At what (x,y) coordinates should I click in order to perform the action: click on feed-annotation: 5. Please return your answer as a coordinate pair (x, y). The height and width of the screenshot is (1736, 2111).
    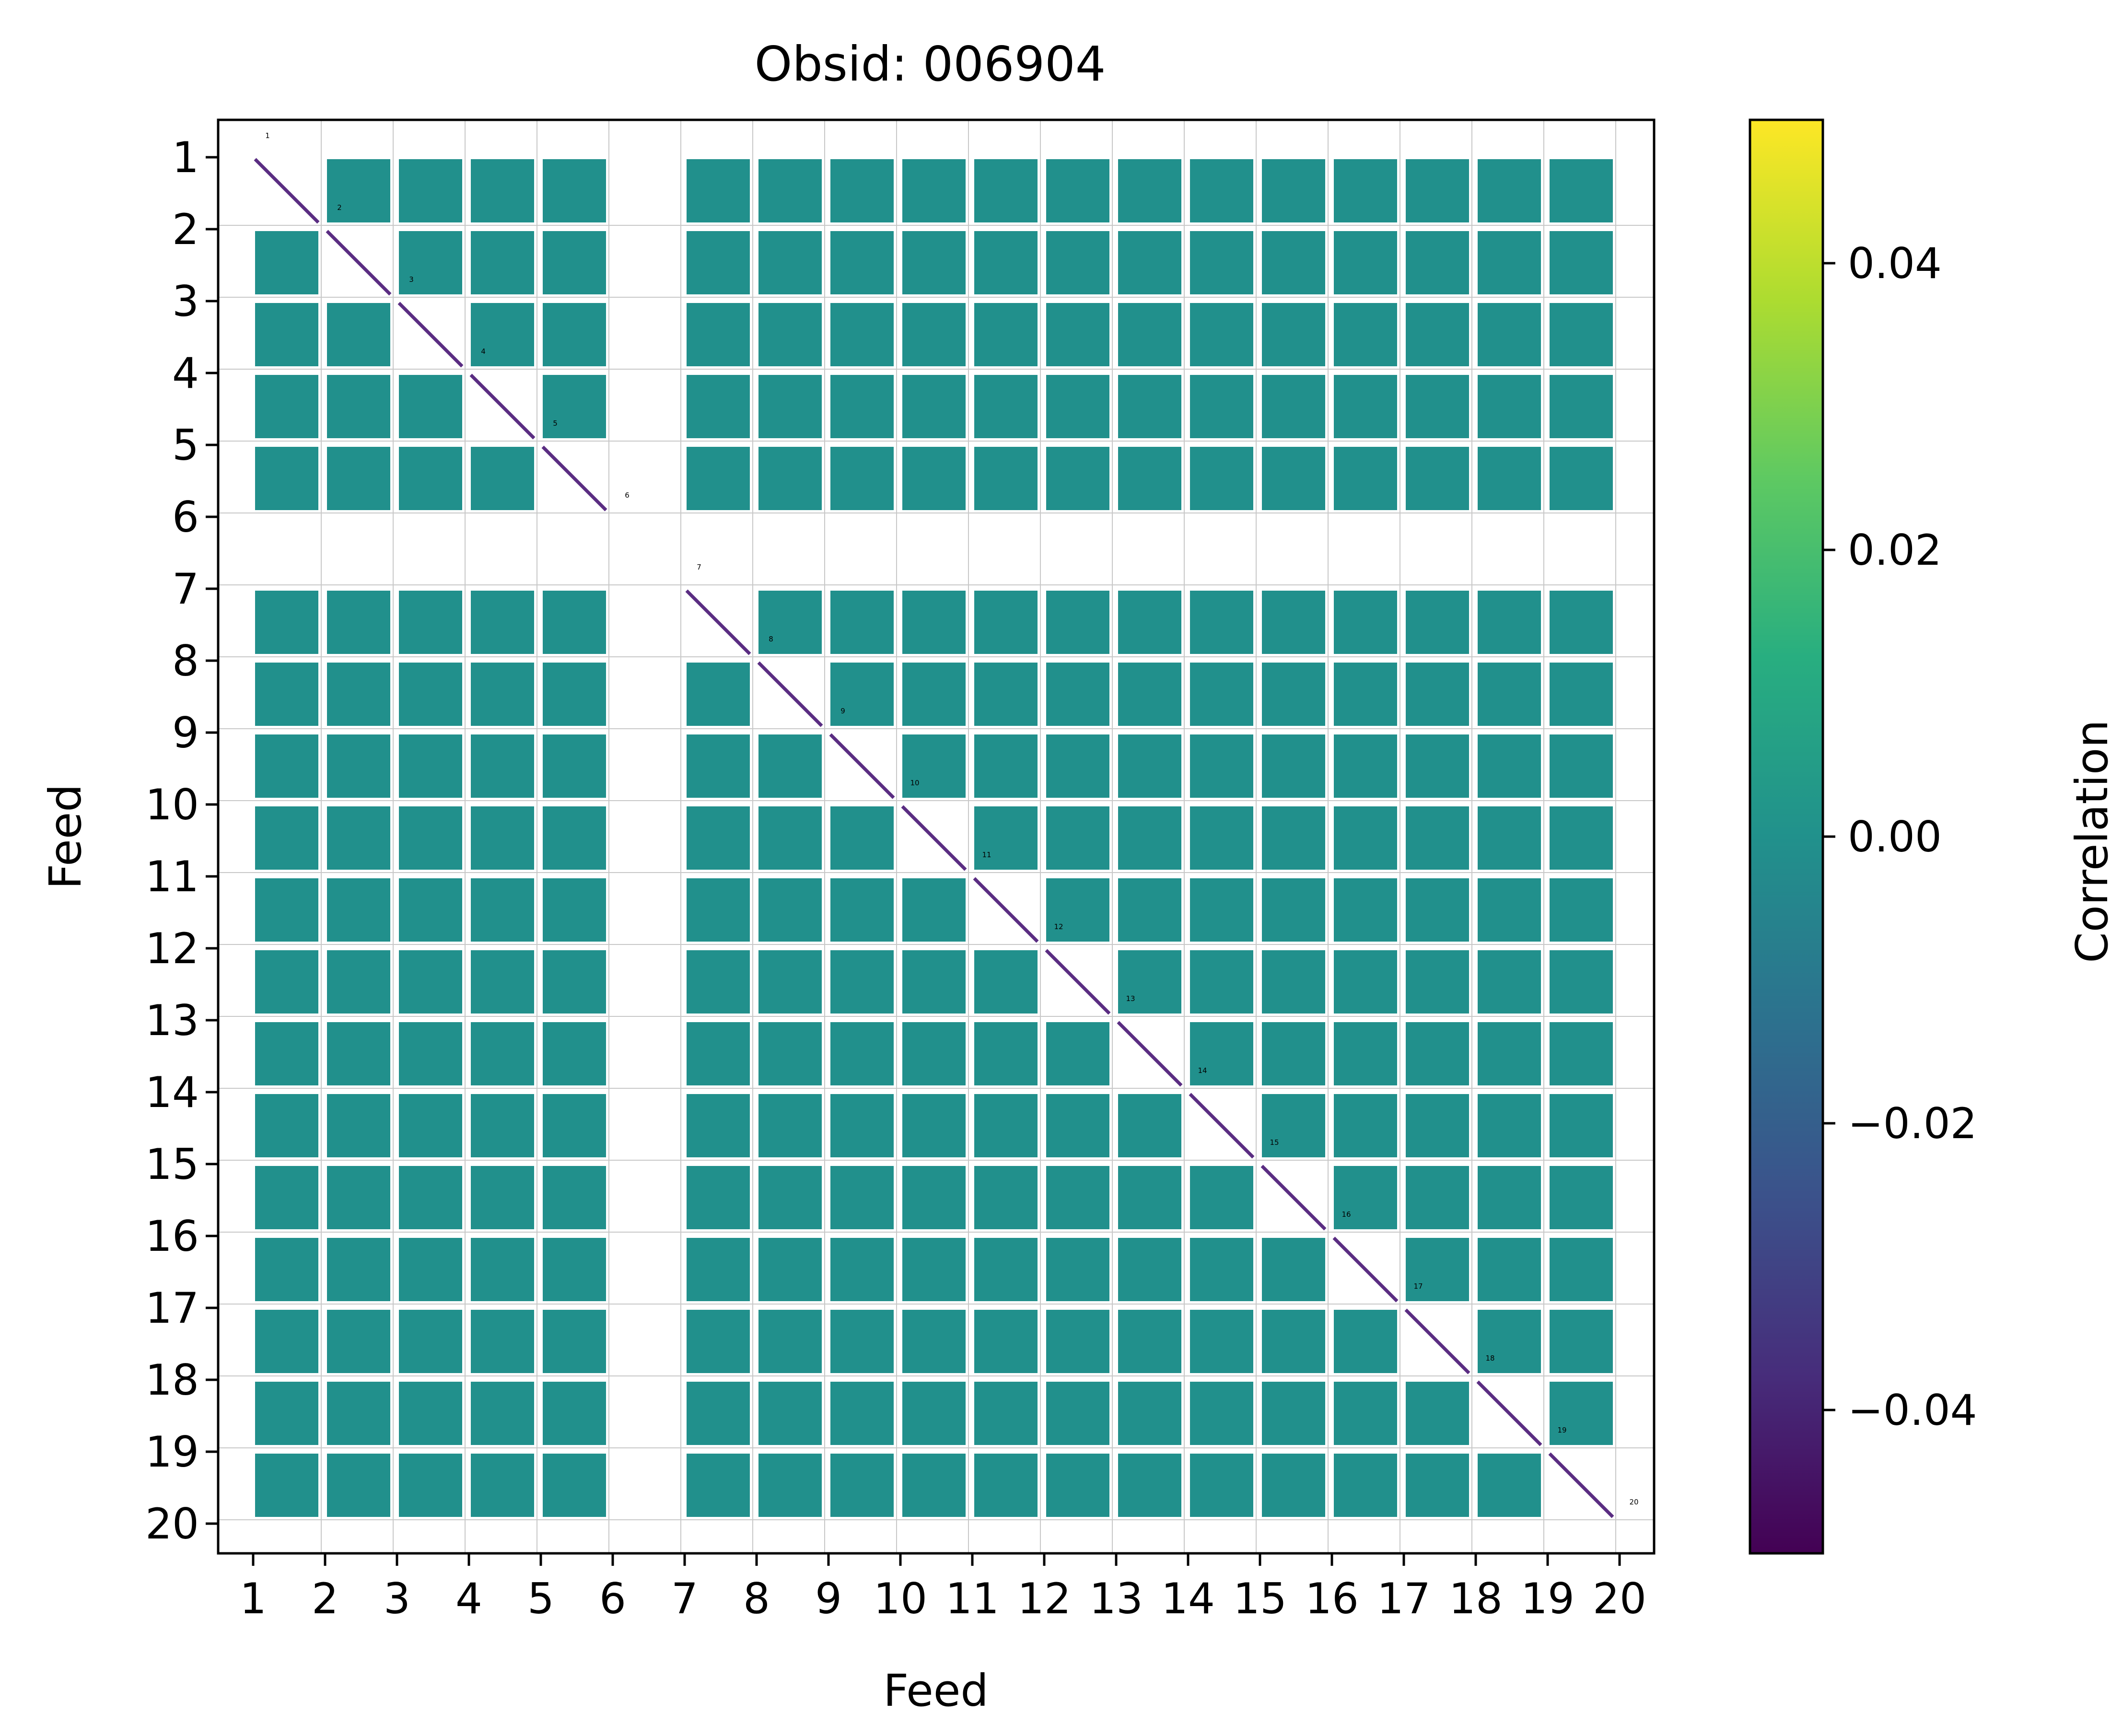
    Looking at the image, I should click on (555, 423).